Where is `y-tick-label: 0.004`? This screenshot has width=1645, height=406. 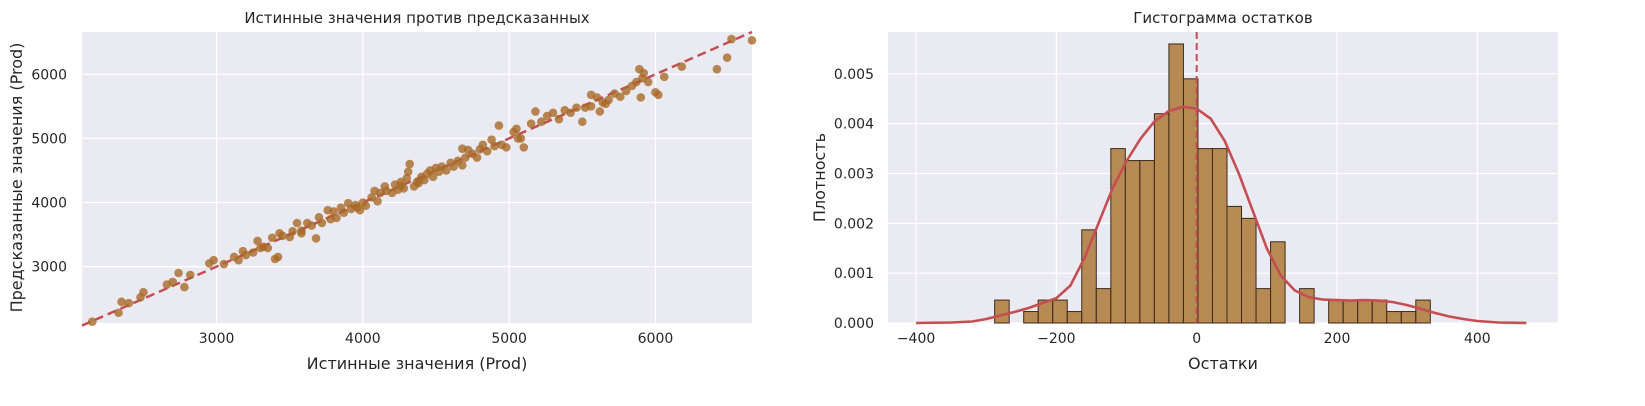
y-tick-label: 0.004 is located at coordinates (854, 125).